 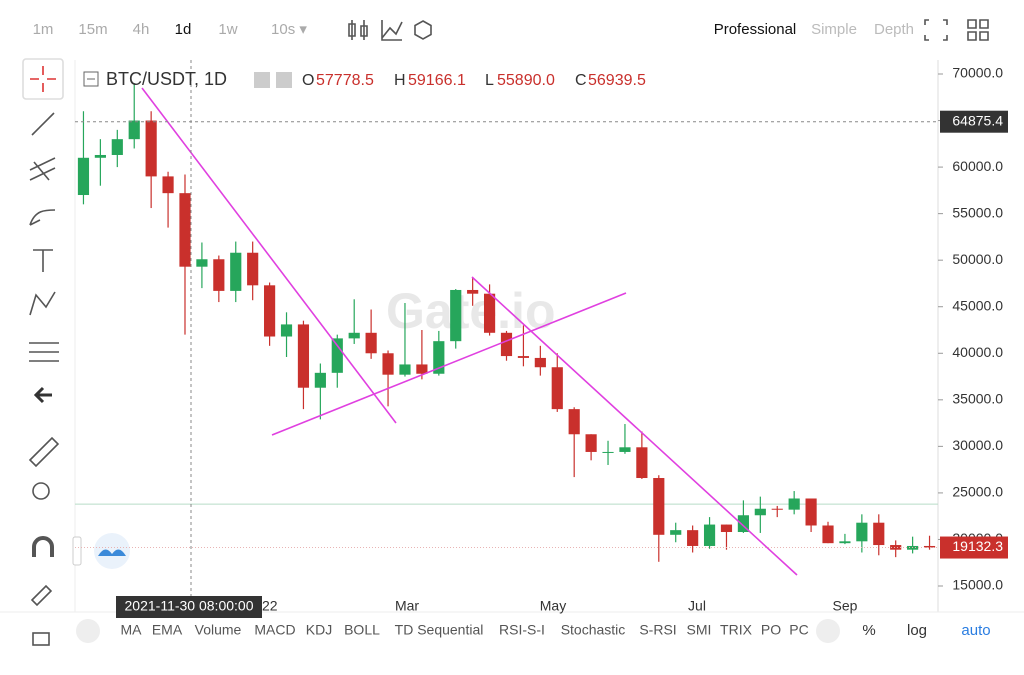 I want to click on scroll-right, so click(x=828, y=631).